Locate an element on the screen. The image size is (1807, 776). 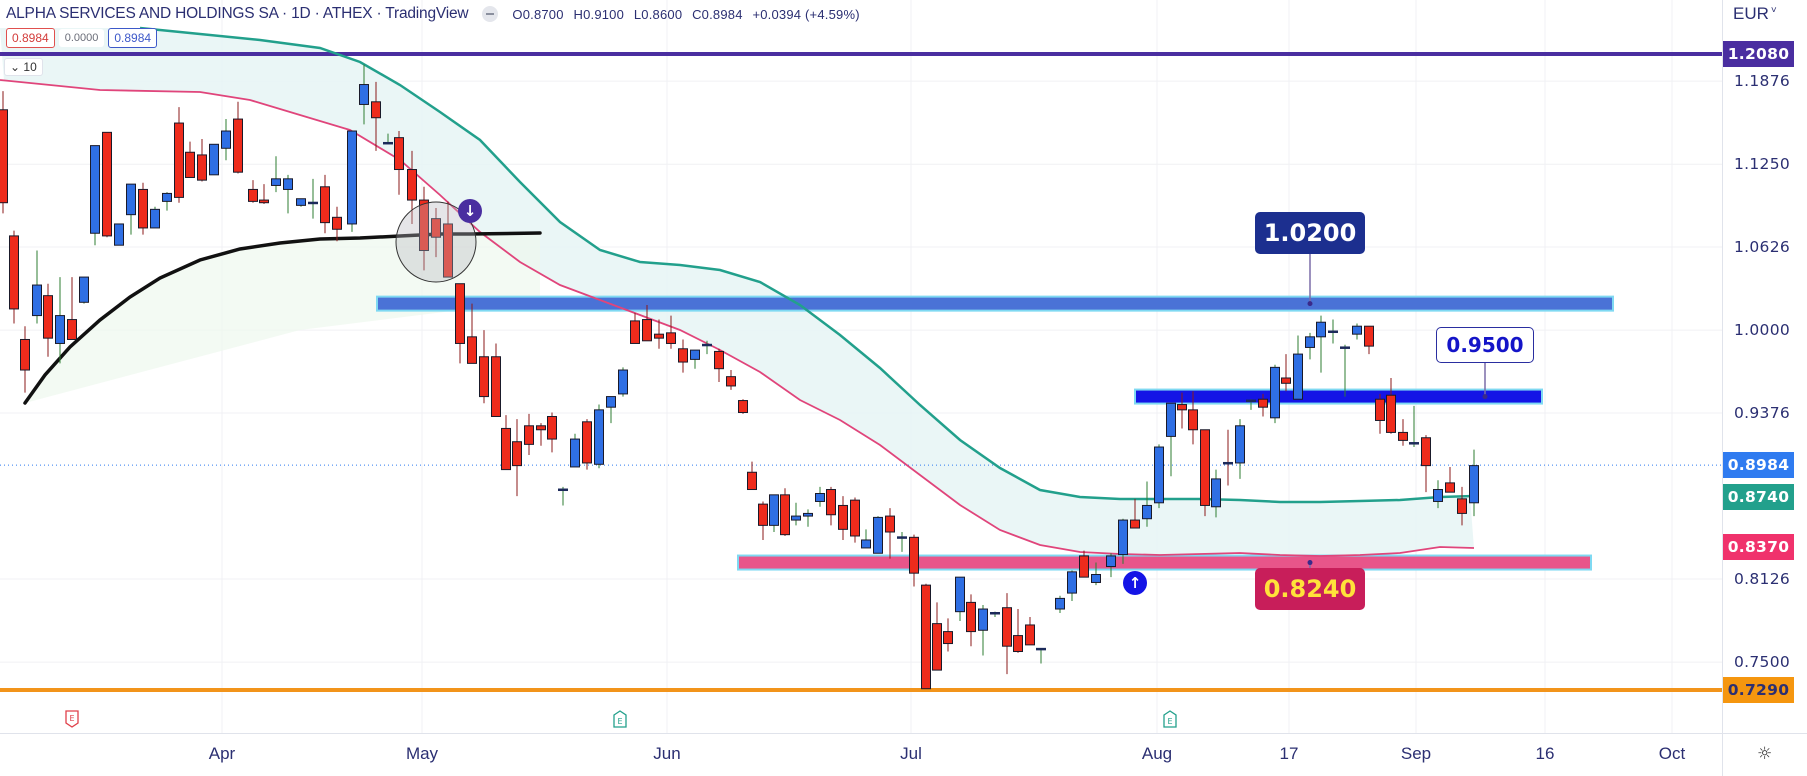
price-tick-label: 0.9376 is located at coordinates (1762, 413).